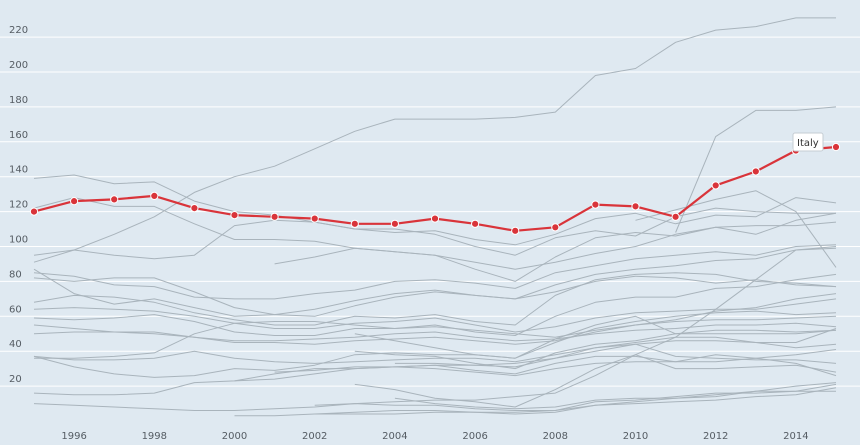 The height and width of the screenshot is (445, 860). I want to click on x-tick-label: 2006, so click(474, 436).